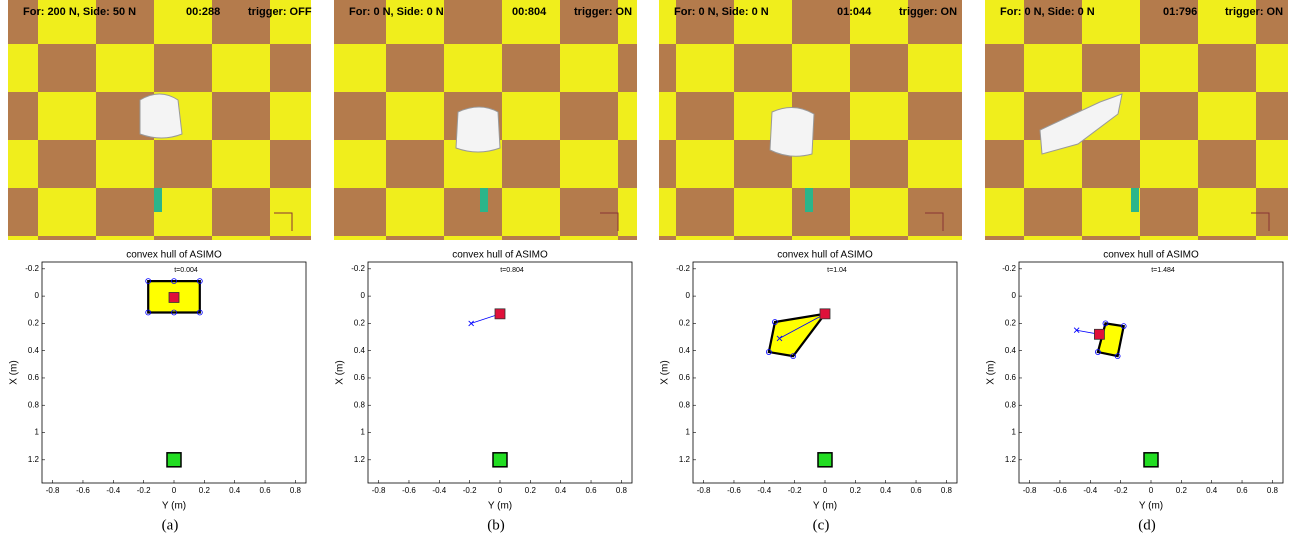 The image size is (1291, 542). Describe the element at coordinates (280, 12) in the screenshot. I see `overlay-trigger: trigger: OFF` at that location.